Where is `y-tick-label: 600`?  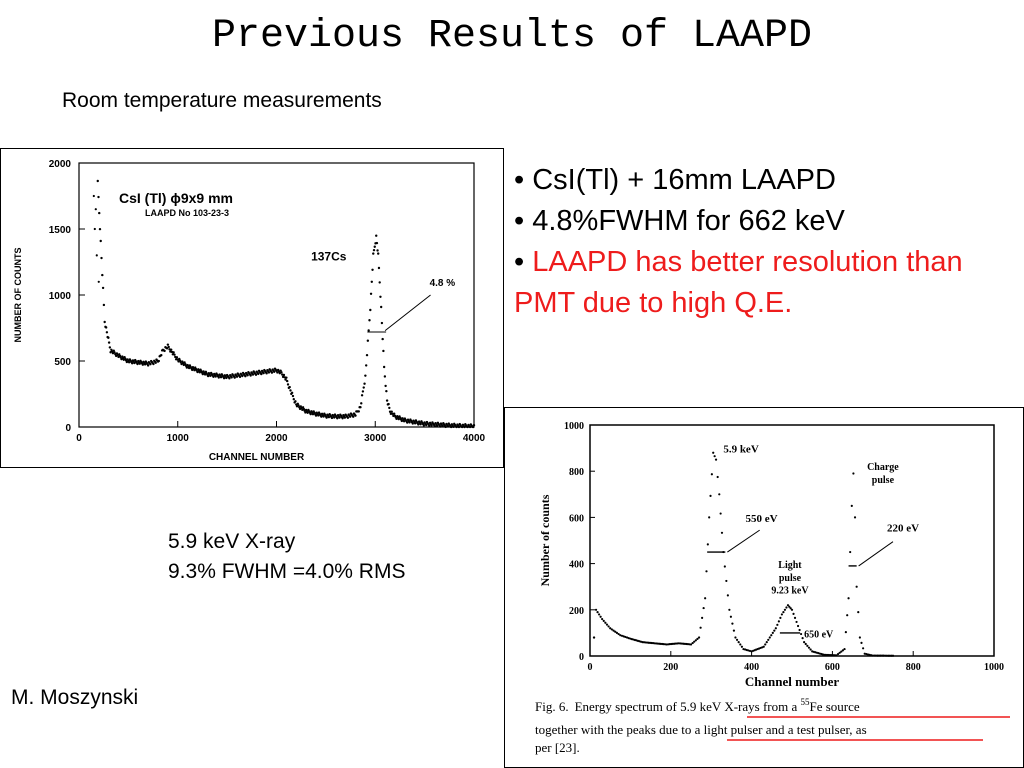
y-tick-label: 600 is located at coordinates (576, 518).